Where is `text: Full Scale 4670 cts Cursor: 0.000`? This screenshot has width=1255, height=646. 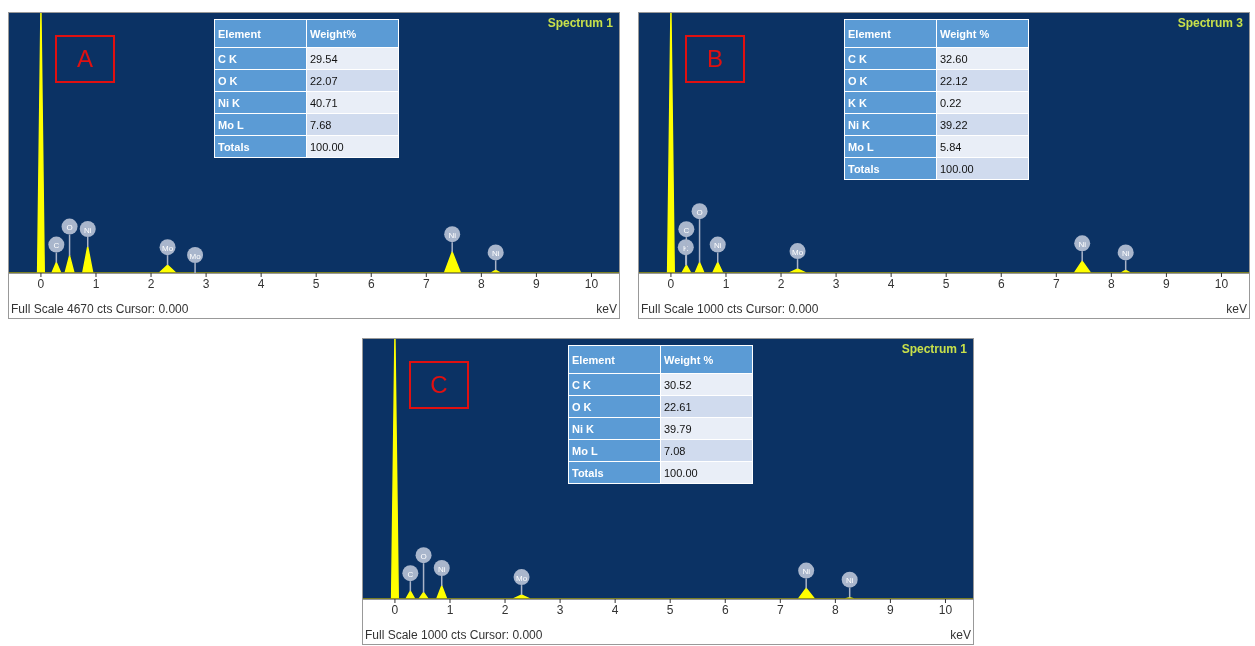
text: Full Scale 4670 cts Cursor: 0.000 is located at coordinates (100, 309).